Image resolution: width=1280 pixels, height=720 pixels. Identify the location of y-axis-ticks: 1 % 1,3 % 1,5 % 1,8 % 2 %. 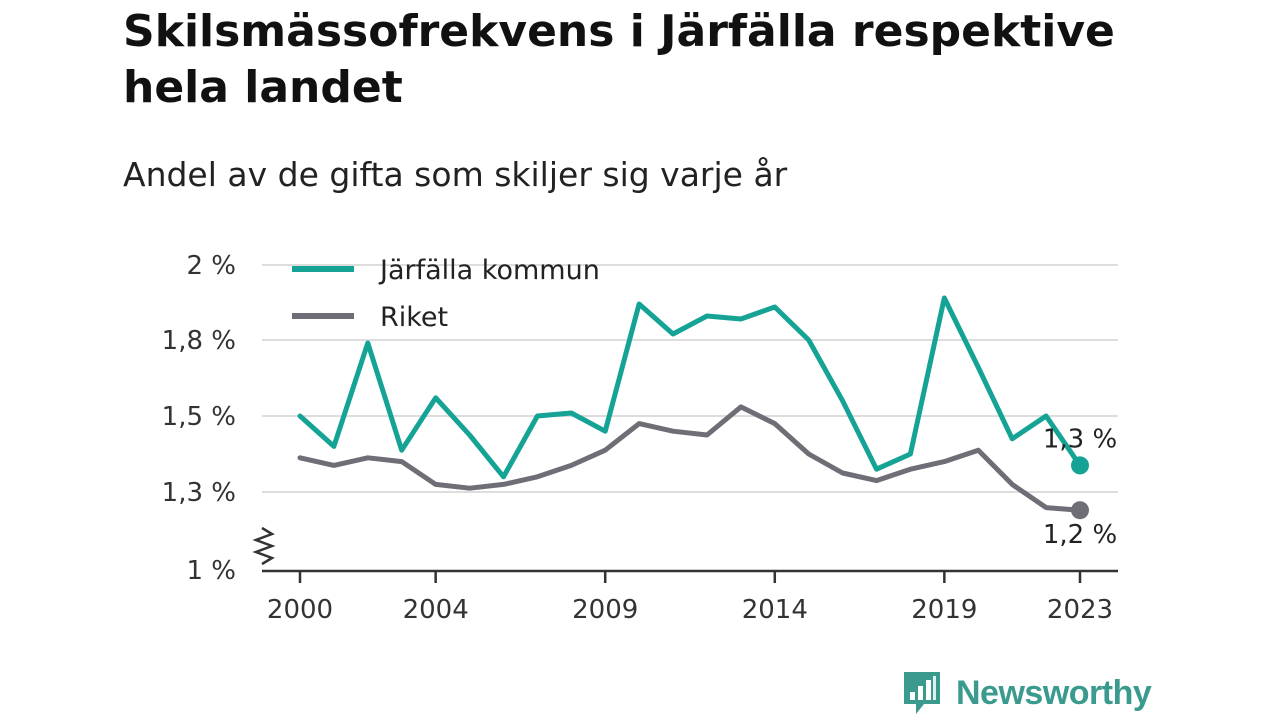
(199, 418).